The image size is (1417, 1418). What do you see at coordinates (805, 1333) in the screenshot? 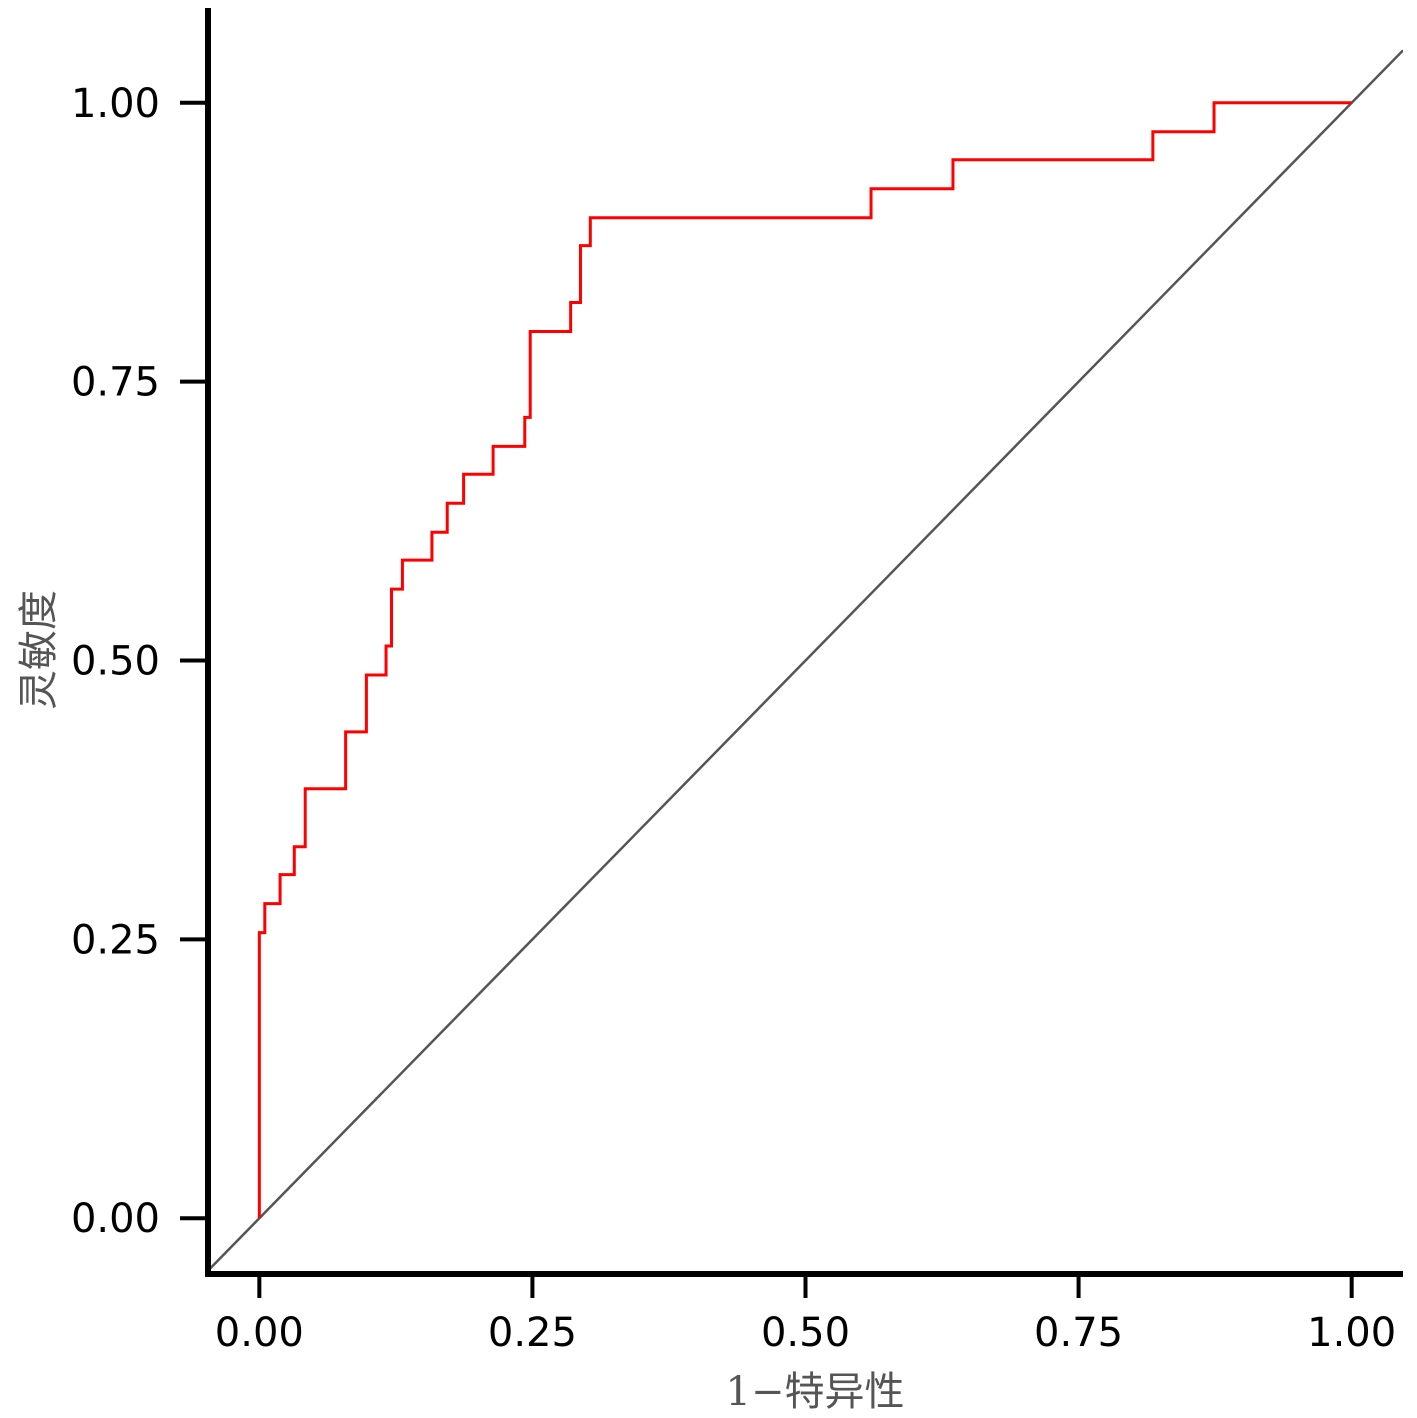
I see `x-tick-label: 0.50` at bounding box center [805, 1333].